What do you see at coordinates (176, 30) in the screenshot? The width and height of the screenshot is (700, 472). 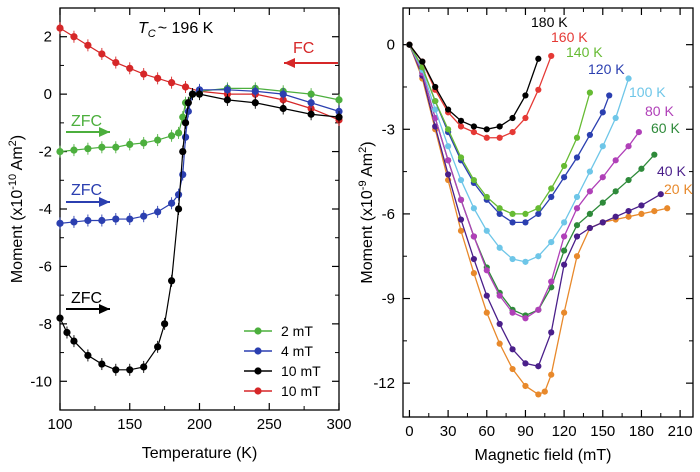 I see `left-title: TC ~ 196 K` at bounding box center [176, 30].